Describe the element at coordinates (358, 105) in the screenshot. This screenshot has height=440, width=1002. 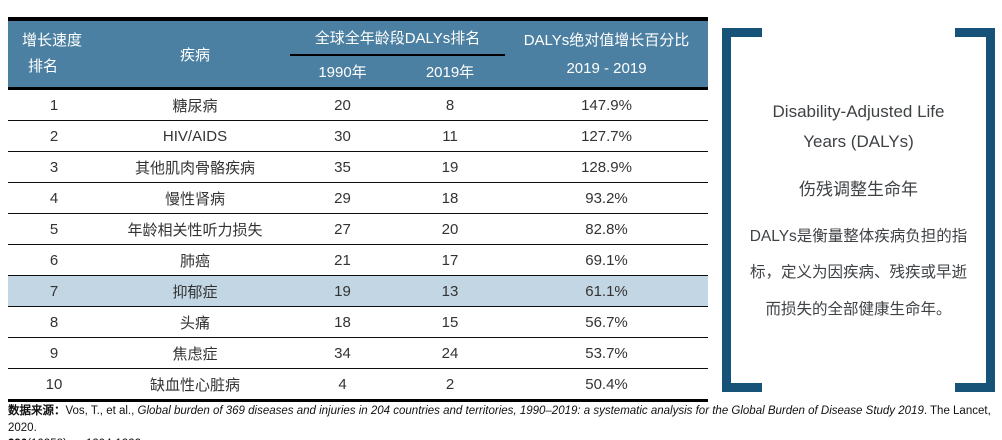
I see `table-row: 1 糖尿病 20 8 147.9%` at that location.